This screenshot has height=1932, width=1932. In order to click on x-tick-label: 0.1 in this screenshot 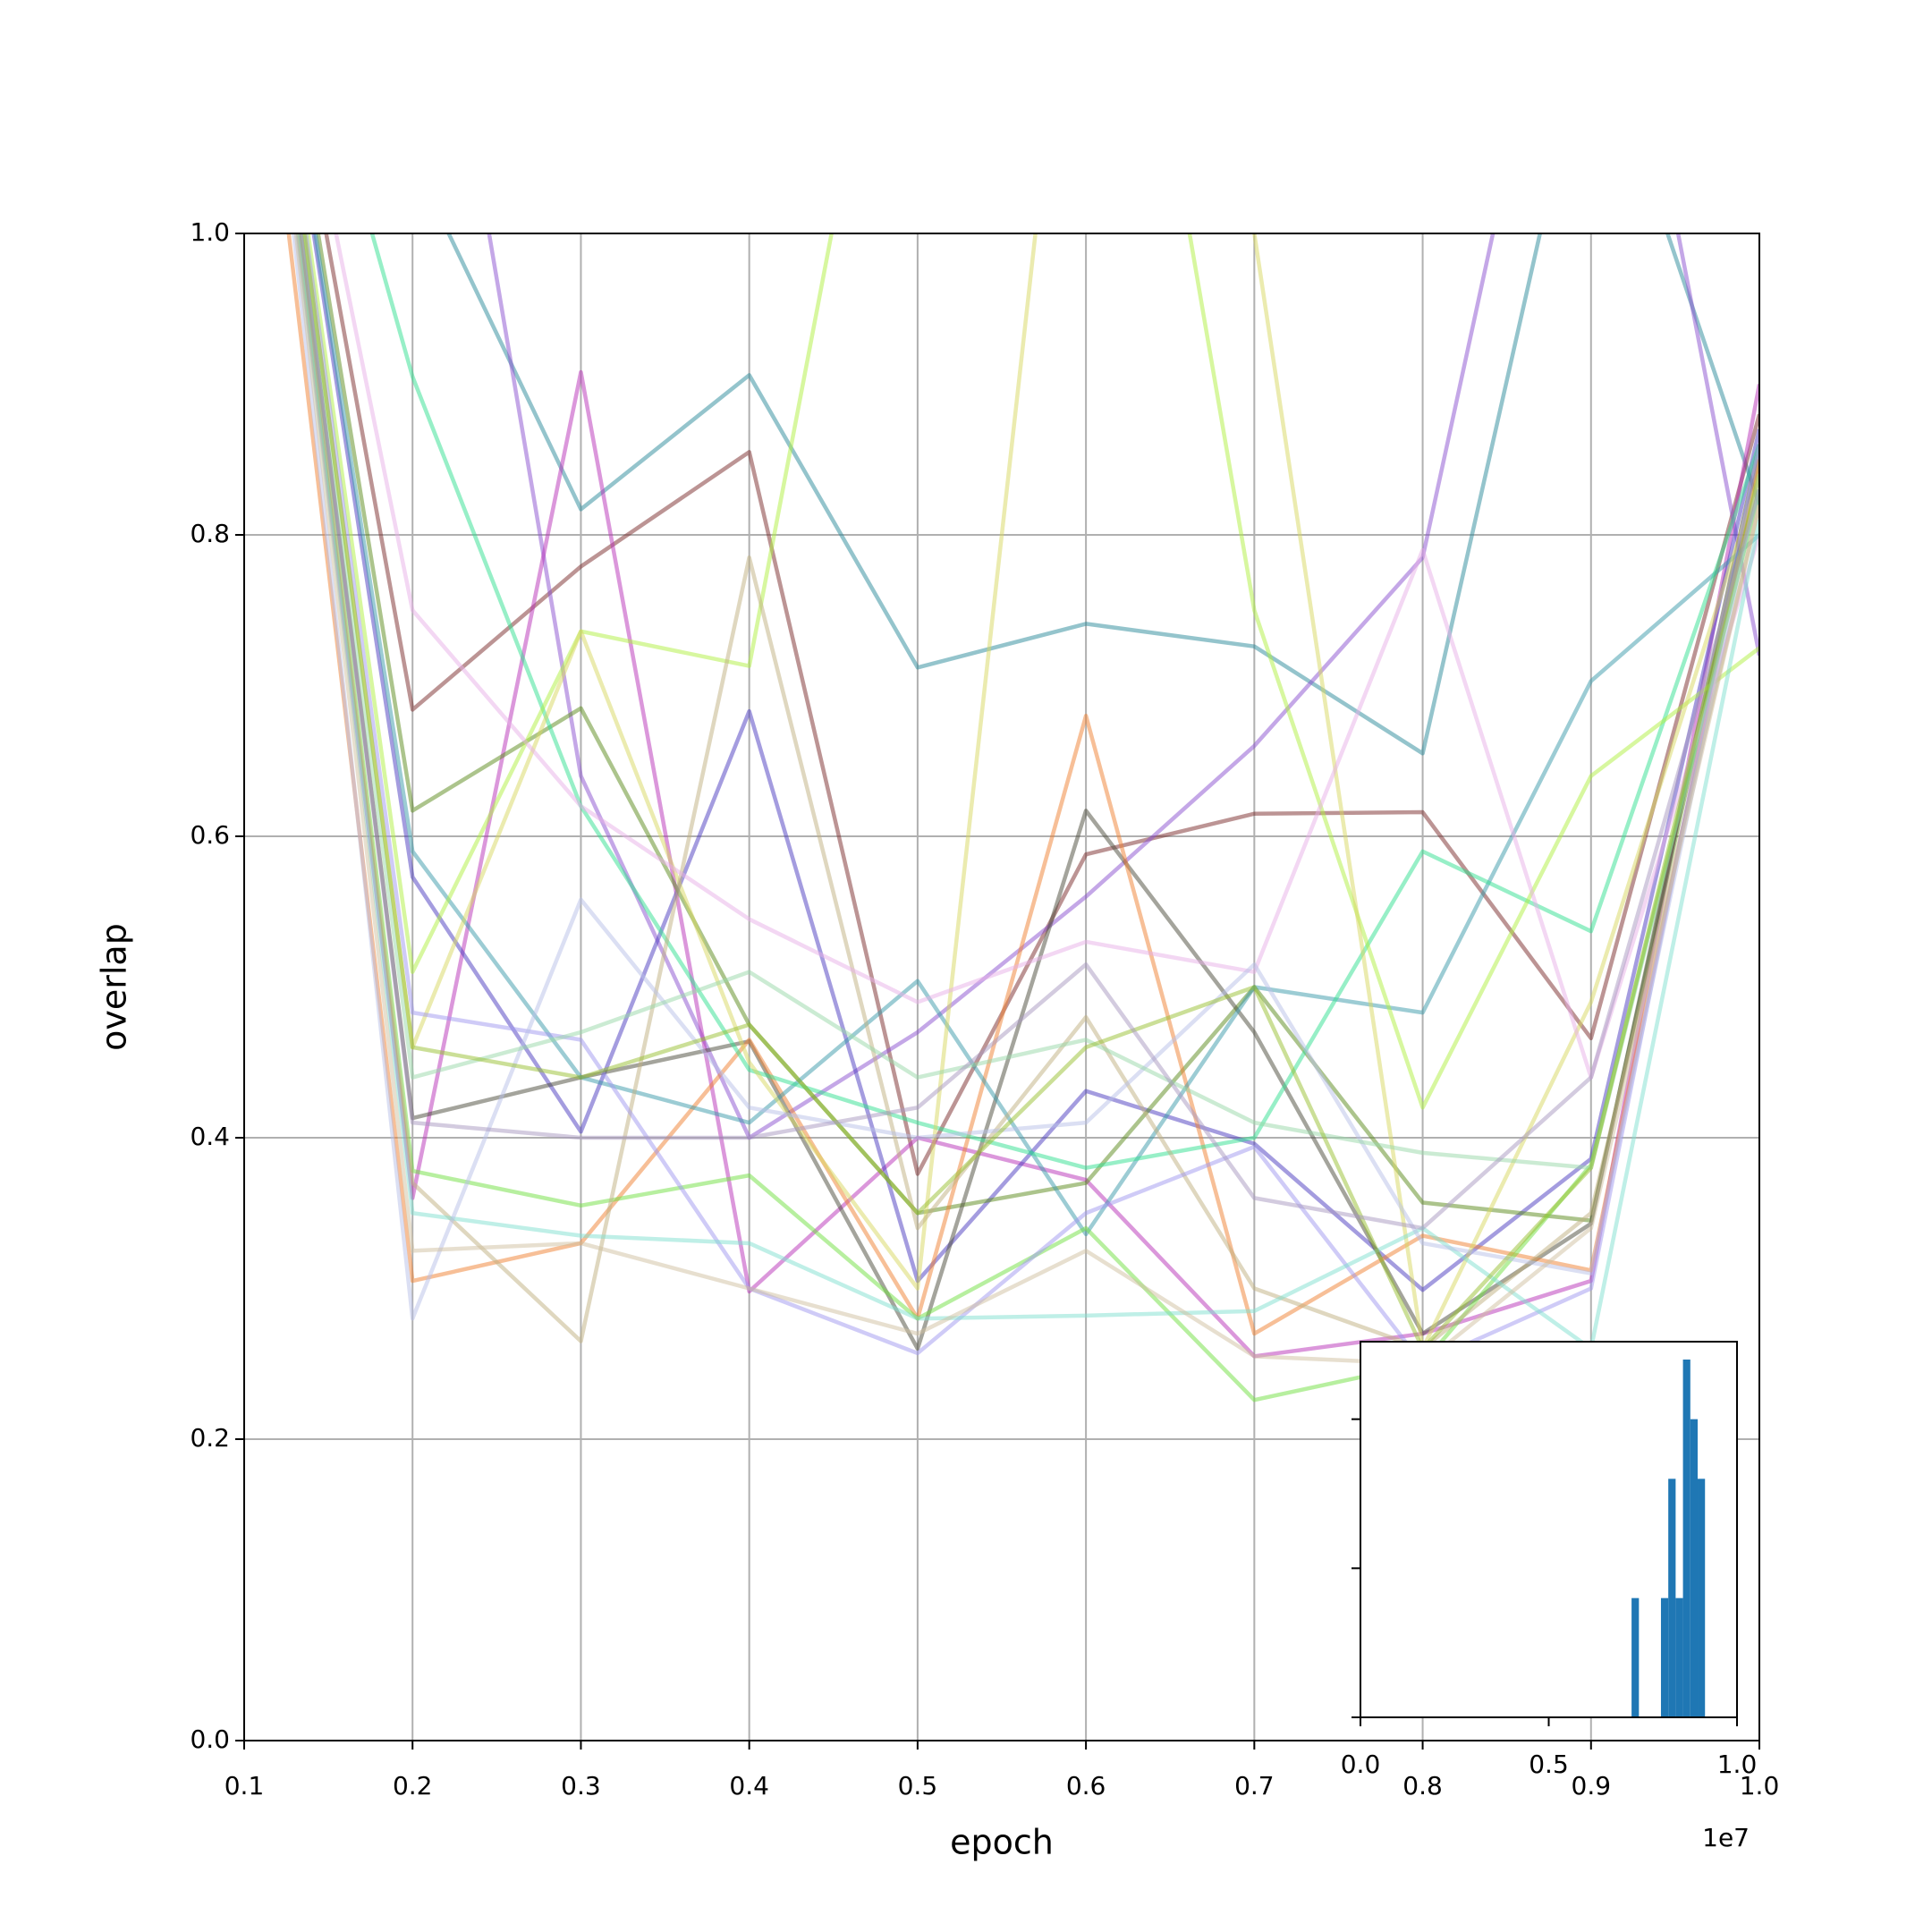, I will do `click(245, 1786)`.